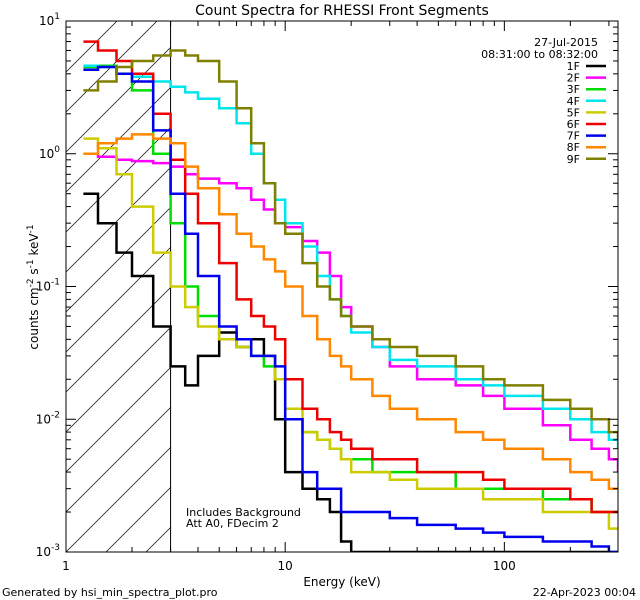  Describe the element at coordinates (573, 147) in the screenshot. I see `legend-label-8f: 8F` at that location.